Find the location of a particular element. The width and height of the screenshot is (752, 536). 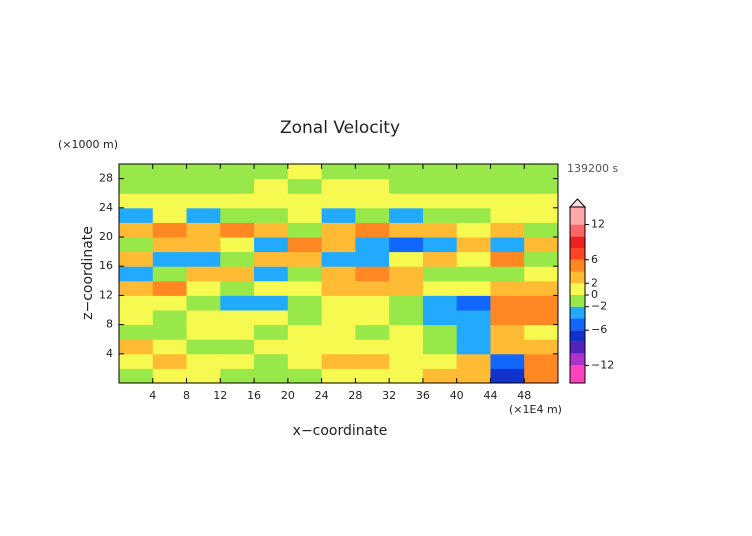

x-tick-label: 8 is located at coordinates (186, 395).